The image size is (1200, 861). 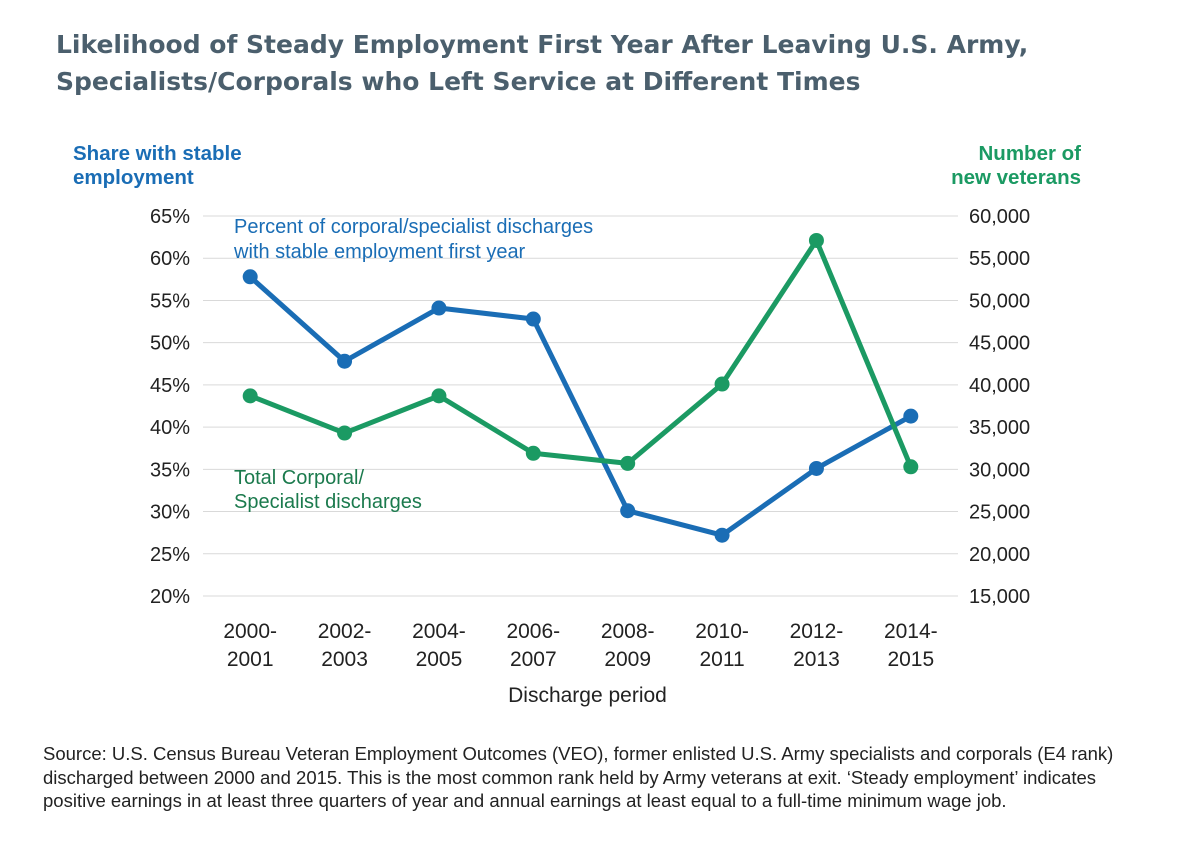 I want to click on x-tick-label: 2010-, so click(x=722, y=631).